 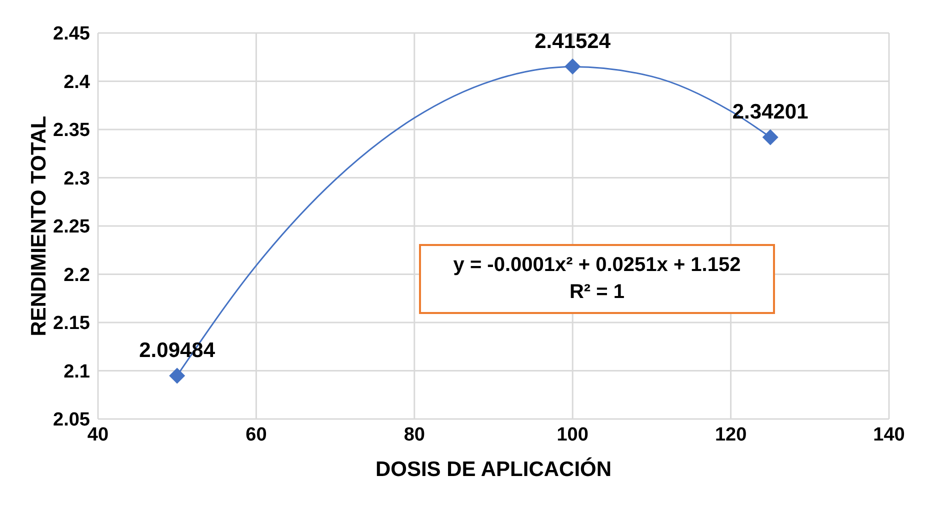 I want to click on x-tick-label: 140, so click(x=889, y=435).